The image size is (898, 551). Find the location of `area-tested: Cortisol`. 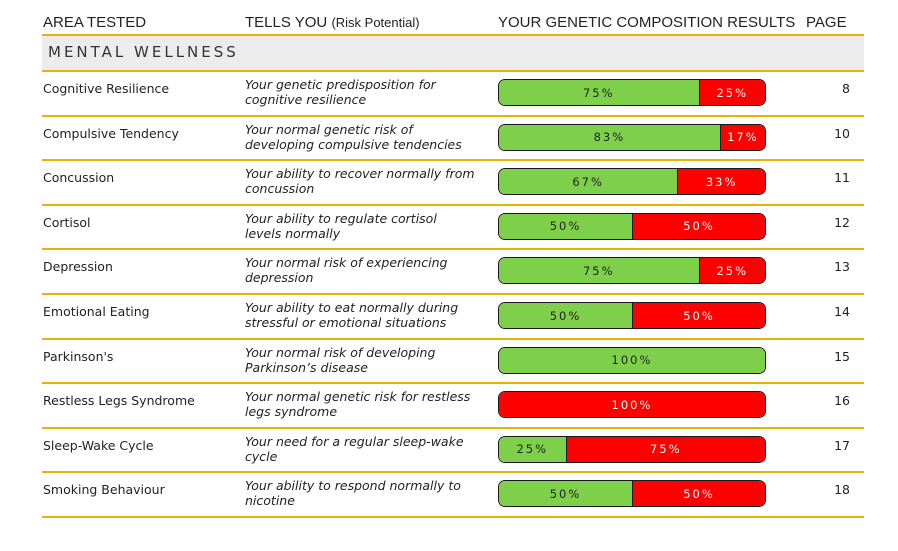

area-tested: Cortisol is located at coordinates (67, 222).